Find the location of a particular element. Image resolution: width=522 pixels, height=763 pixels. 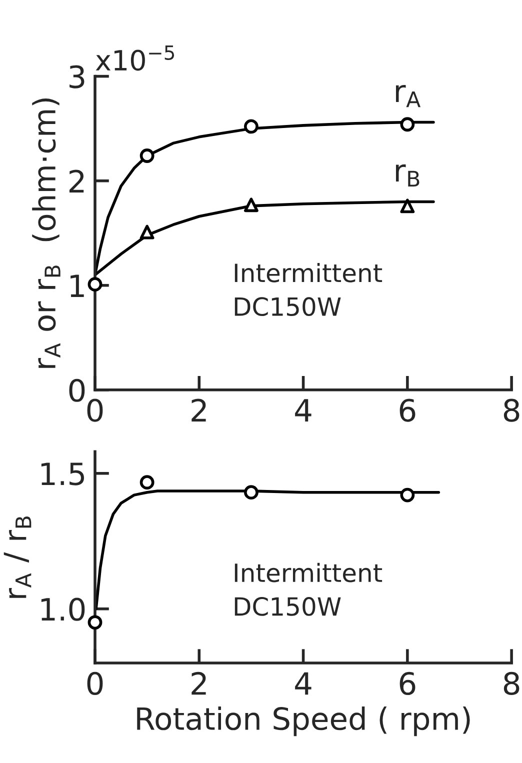

y-tick-label: 0 is located at coordinates (77, 390).